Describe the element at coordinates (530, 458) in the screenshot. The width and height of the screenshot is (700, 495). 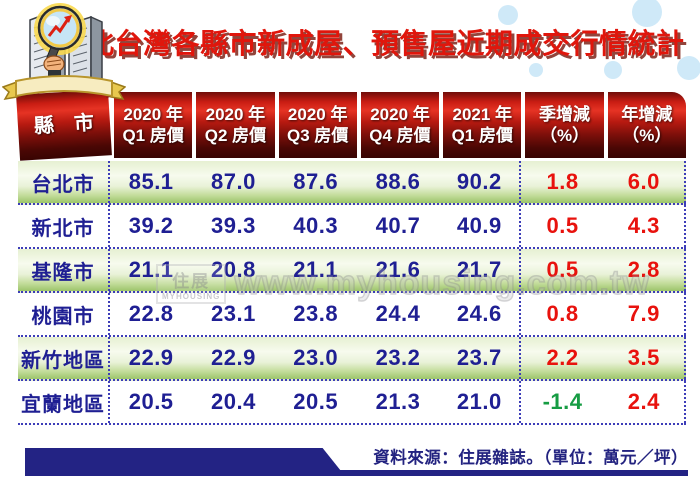
I see `data-source-note: 資料來源：住展雜誌。（單位：萬元／坪）` at that location.